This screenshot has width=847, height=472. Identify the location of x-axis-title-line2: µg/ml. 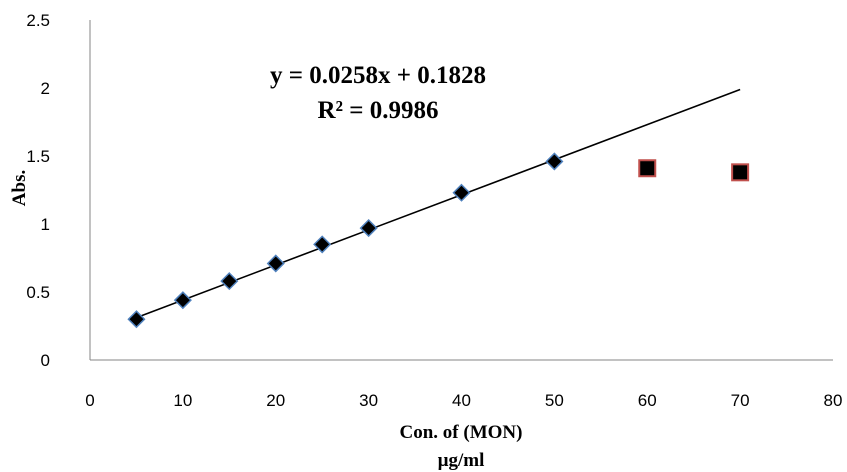
(461, 460).